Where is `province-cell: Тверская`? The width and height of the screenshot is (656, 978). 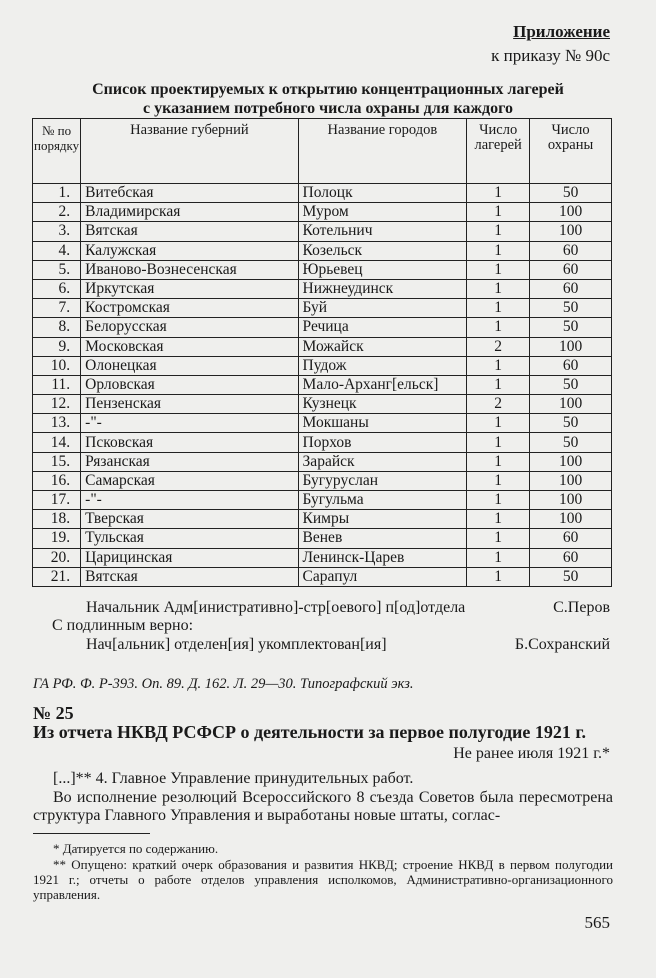
province-cell: Тверская is located at coordinates (189, 519).